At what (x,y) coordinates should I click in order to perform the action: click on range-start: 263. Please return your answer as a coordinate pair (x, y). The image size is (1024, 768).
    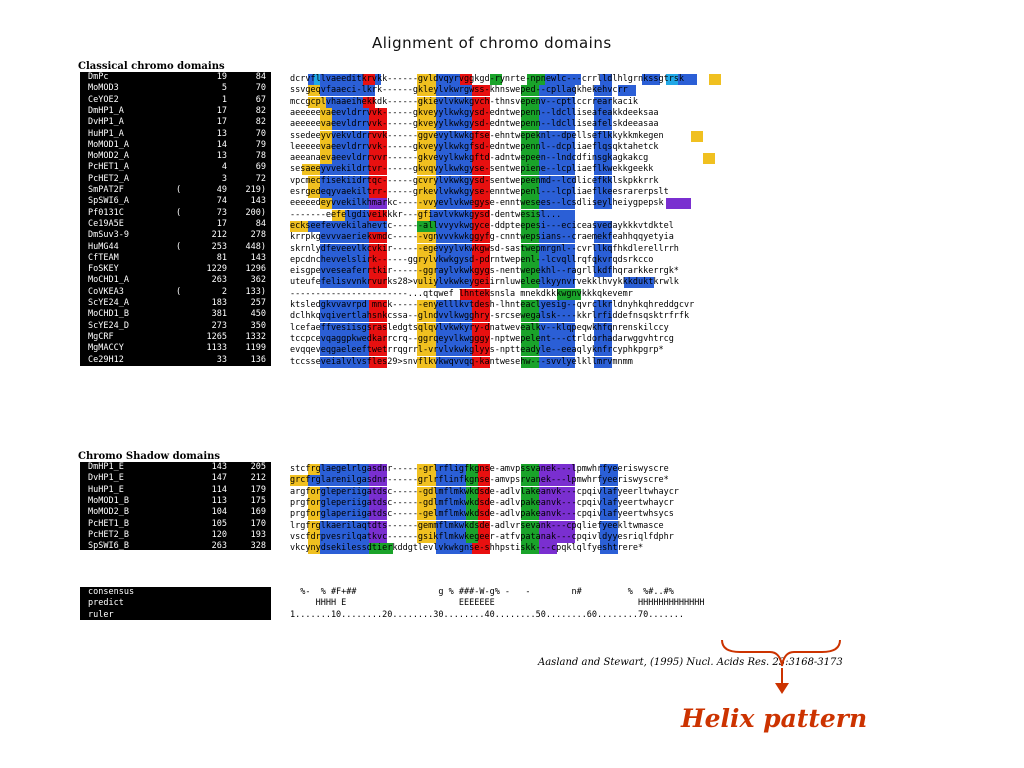
    Looking at the image, I should click on (219, 280).